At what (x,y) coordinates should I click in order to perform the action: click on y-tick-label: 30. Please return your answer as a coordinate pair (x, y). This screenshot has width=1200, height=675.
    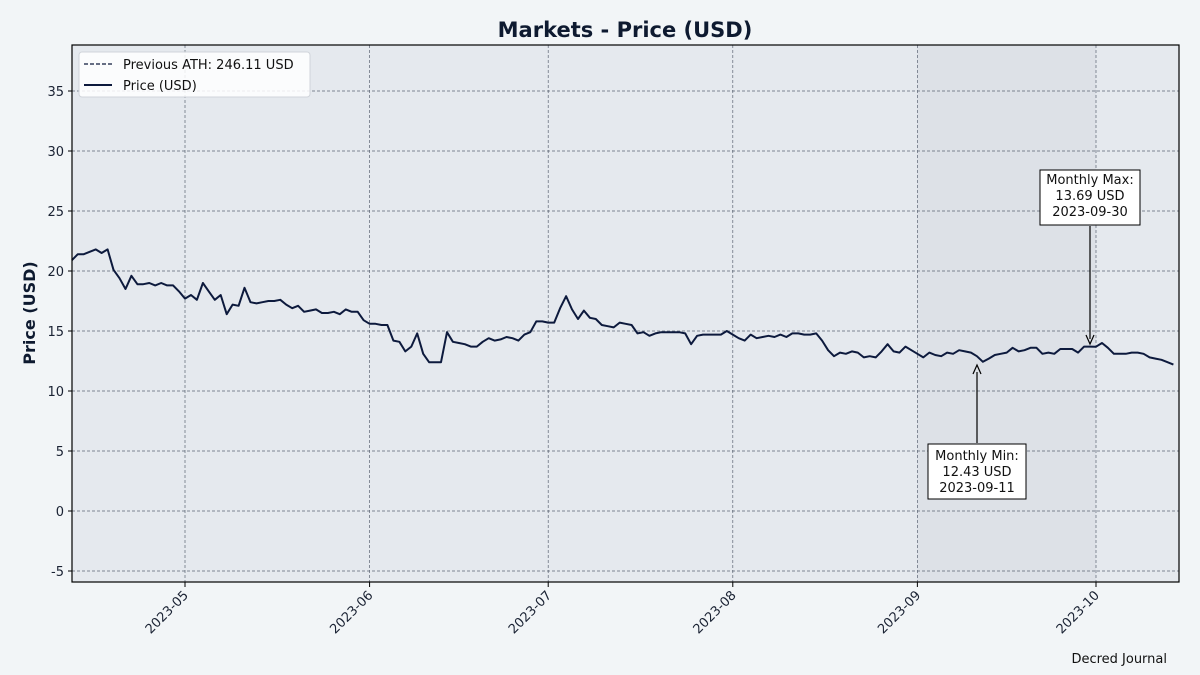
    Looking at the image, I should click on (55, 152).